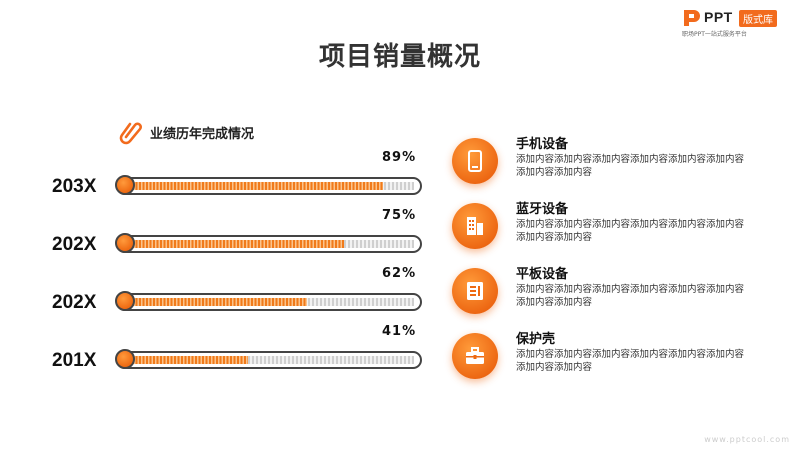  What do you see at coordinates (399, 331) in the screenshot?
I see `bar-percent-label: 41%` at bounding box center [399, 331].